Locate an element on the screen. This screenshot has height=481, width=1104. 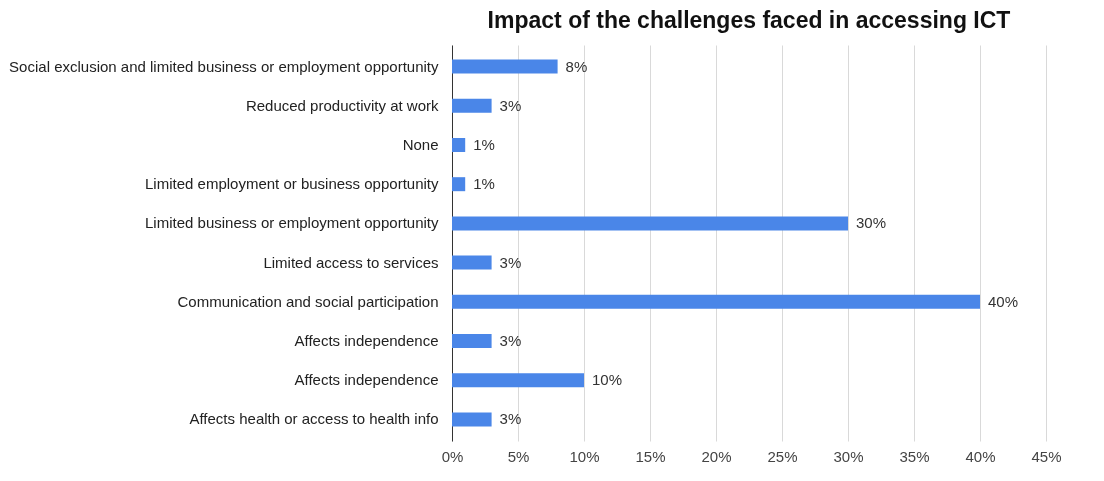
x-tick-label: 20% is located at coordinates (716, 456).